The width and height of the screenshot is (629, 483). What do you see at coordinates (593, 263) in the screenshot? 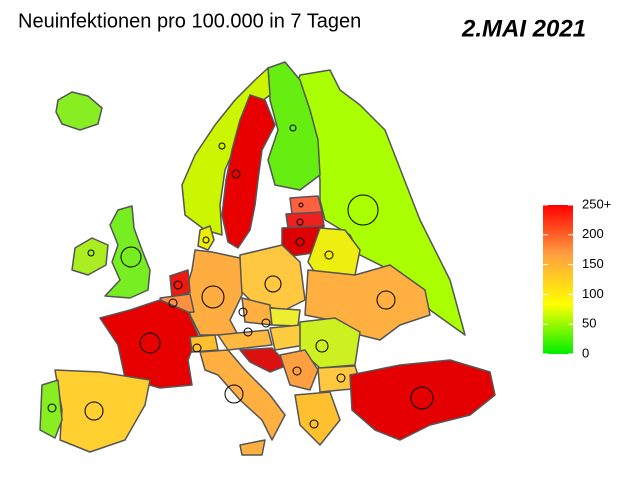
I see `tick-label: 150` at bounding box center [593, 263].